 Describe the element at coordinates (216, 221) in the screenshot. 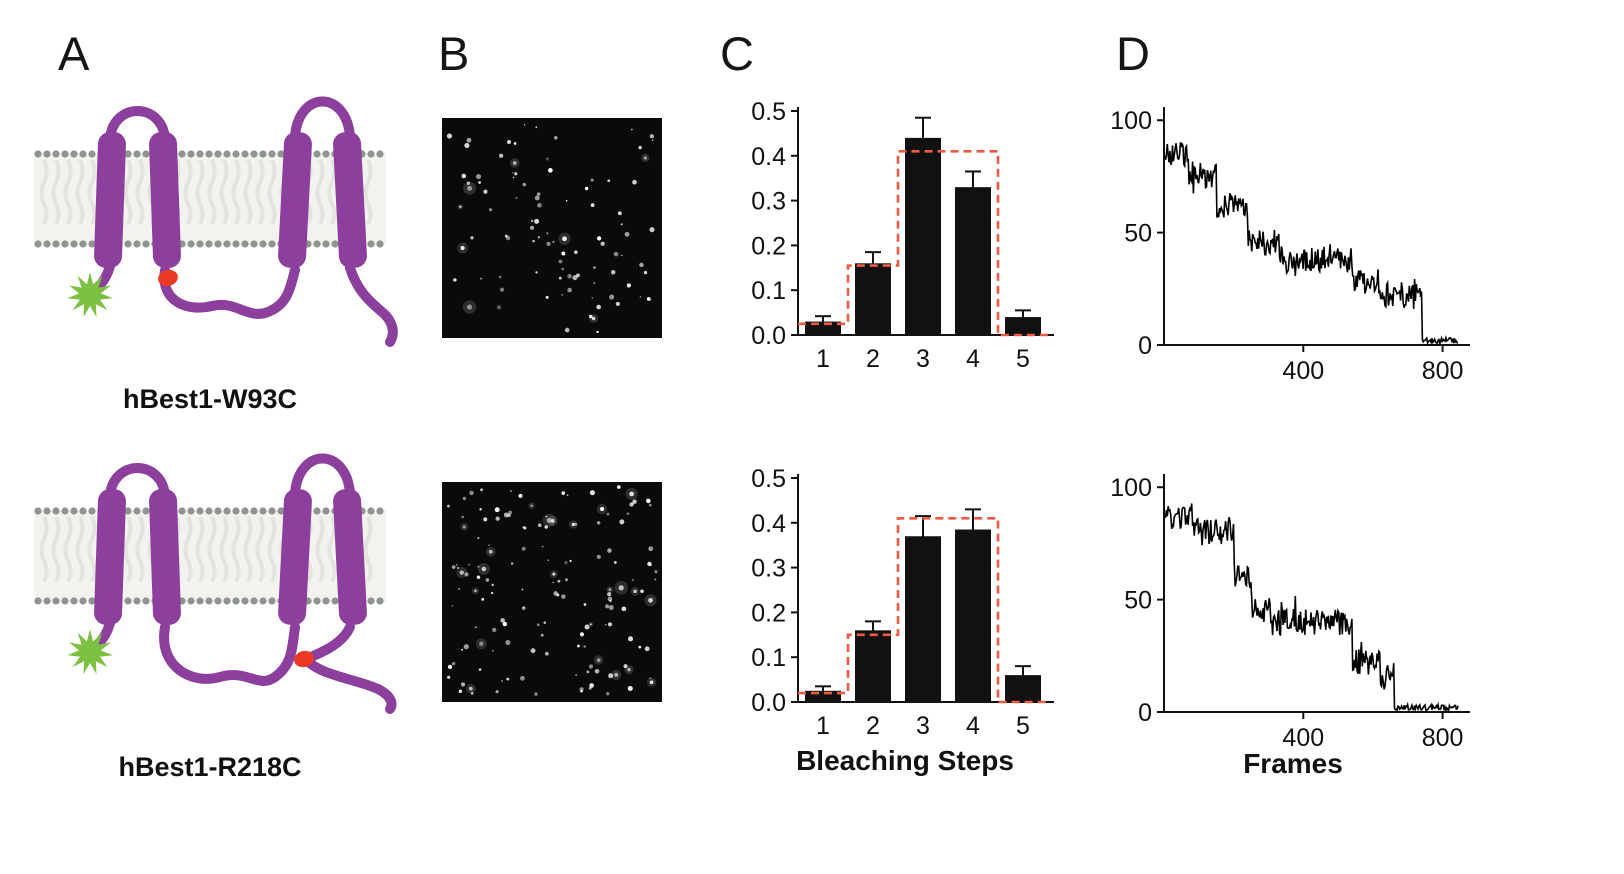

I see `membrane-topology-diagram-w93c` at that location.